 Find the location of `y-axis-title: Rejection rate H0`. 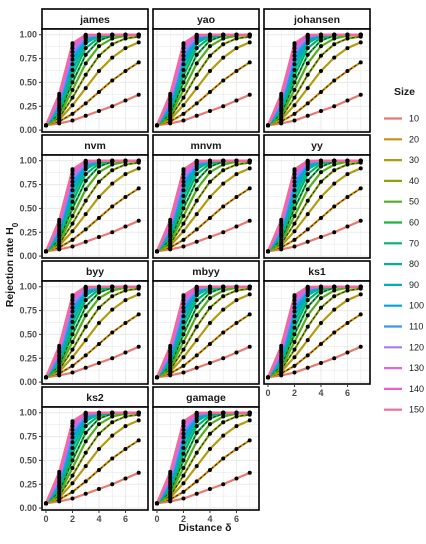

y-axis-title: Rejection rate H0 is located at coordinates (12, 264).